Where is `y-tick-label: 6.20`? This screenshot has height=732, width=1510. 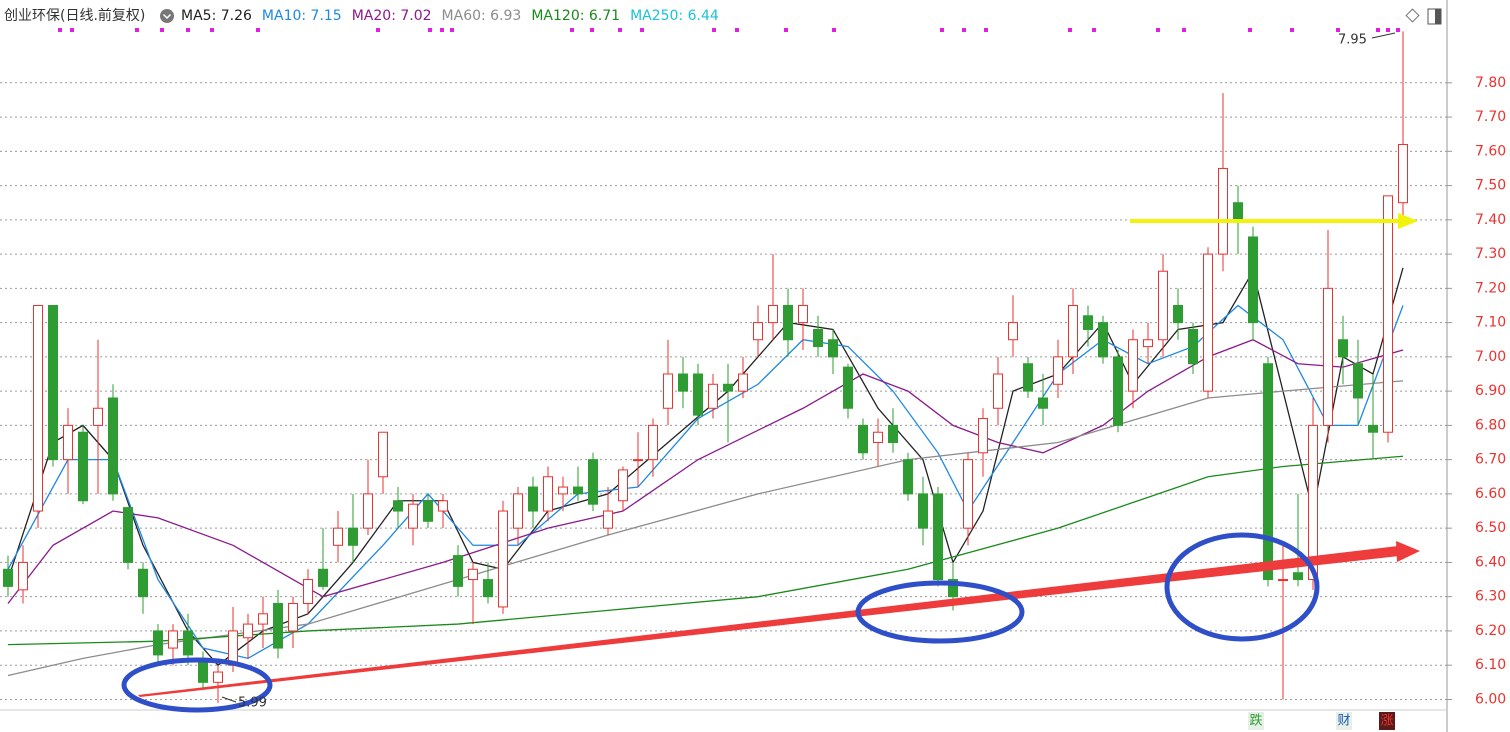
y-tick-label: 6.20 is located at coordinates (1490, 631).